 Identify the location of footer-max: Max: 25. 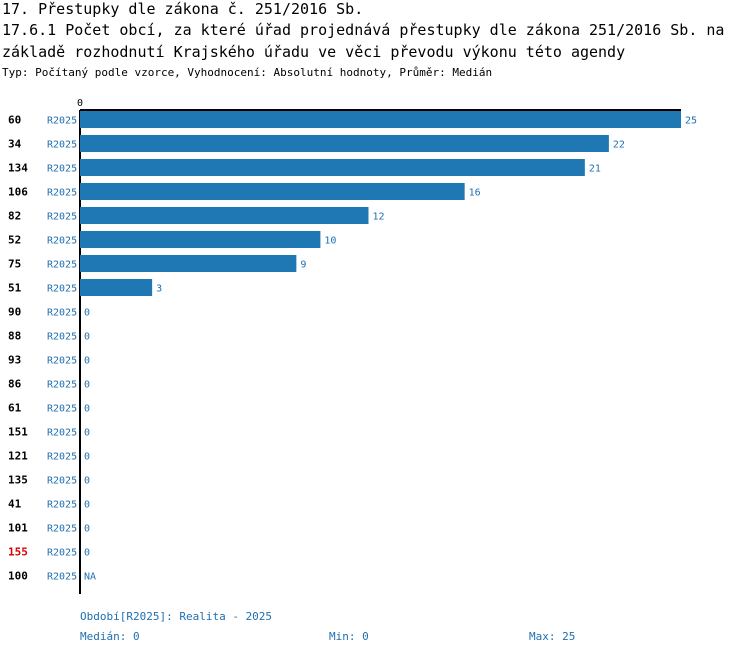
(552, 636).